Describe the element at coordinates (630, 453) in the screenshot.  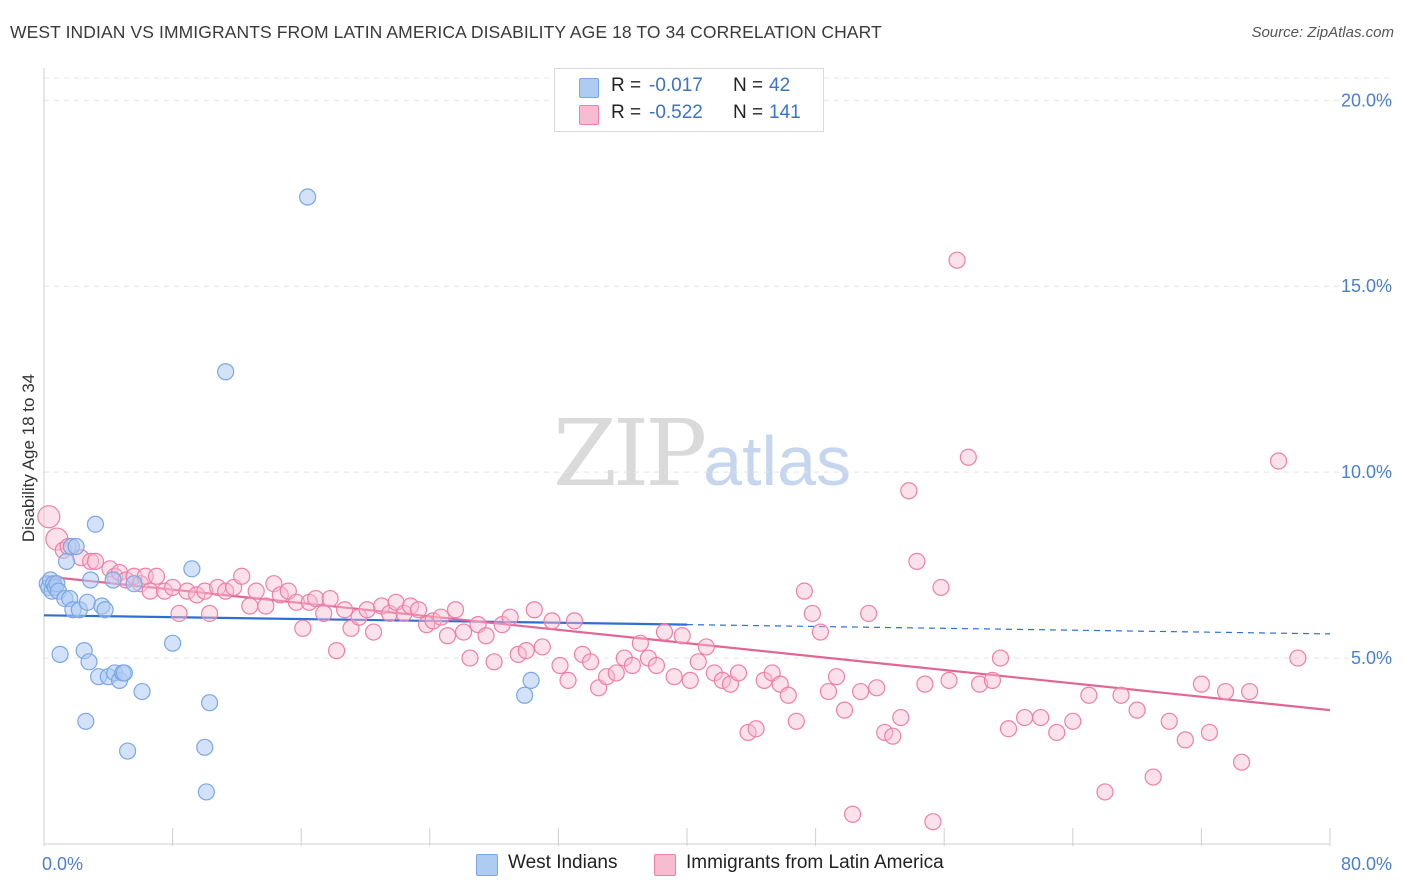
I see `watermark-zip: ZIP` at that location.